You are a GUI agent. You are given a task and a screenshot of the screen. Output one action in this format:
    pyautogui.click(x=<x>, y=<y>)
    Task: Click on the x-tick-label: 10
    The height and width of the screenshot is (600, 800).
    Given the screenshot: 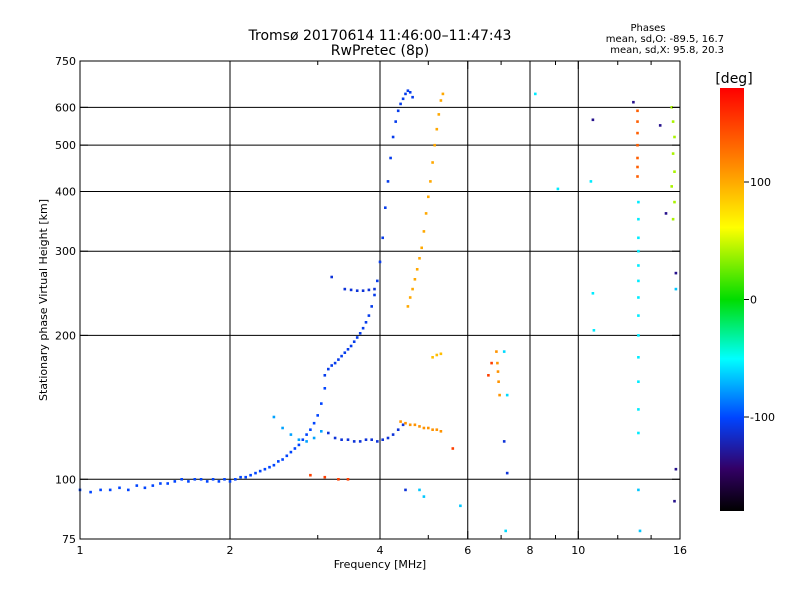 What is the action you would take?
    pyautogui.click(x=578, y=550)
    